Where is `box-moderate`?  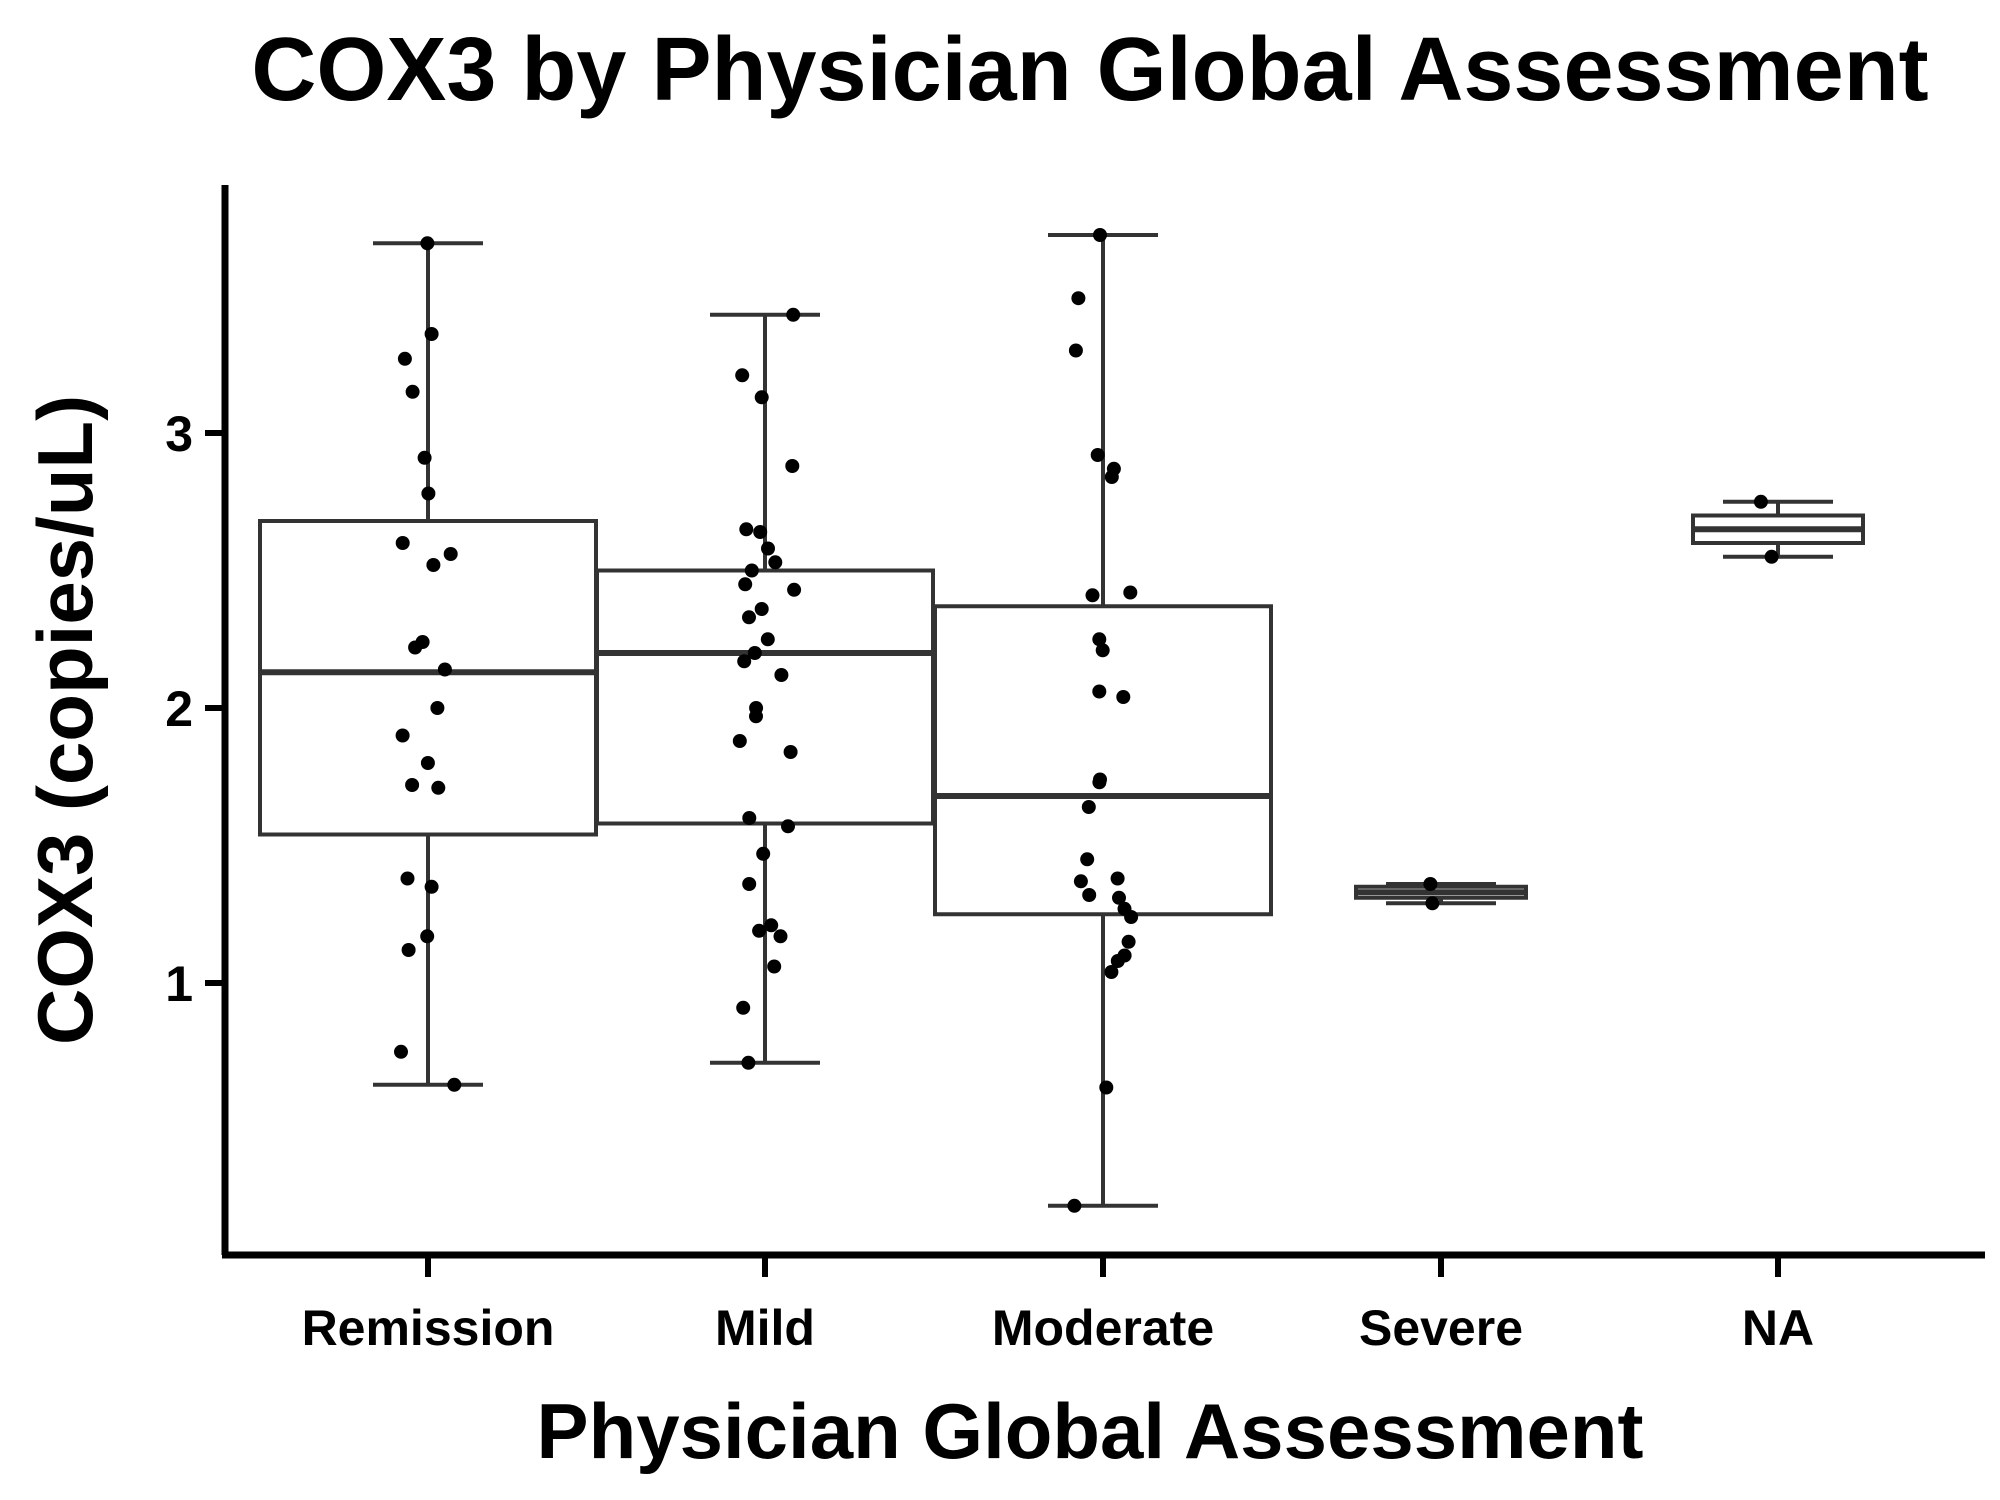 box-moderate is located at coordinates (1103, 760).